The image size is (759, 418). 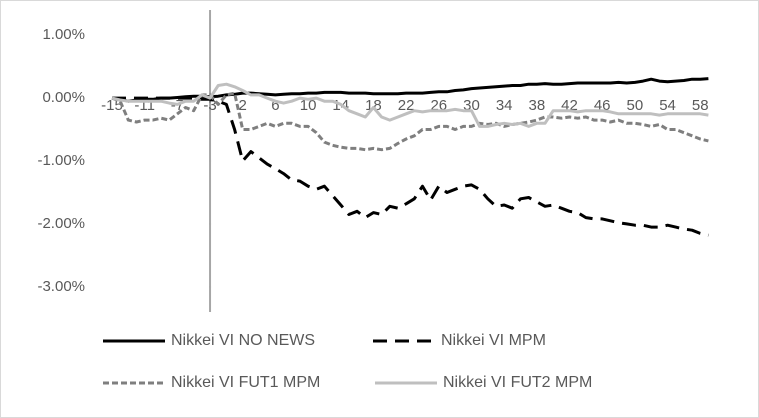 What do you see at coordinates (245, 382) in the screenshot?
I see `legend-label: Nikkei VI FUT1 MPM` at bounding box center [245, 382].